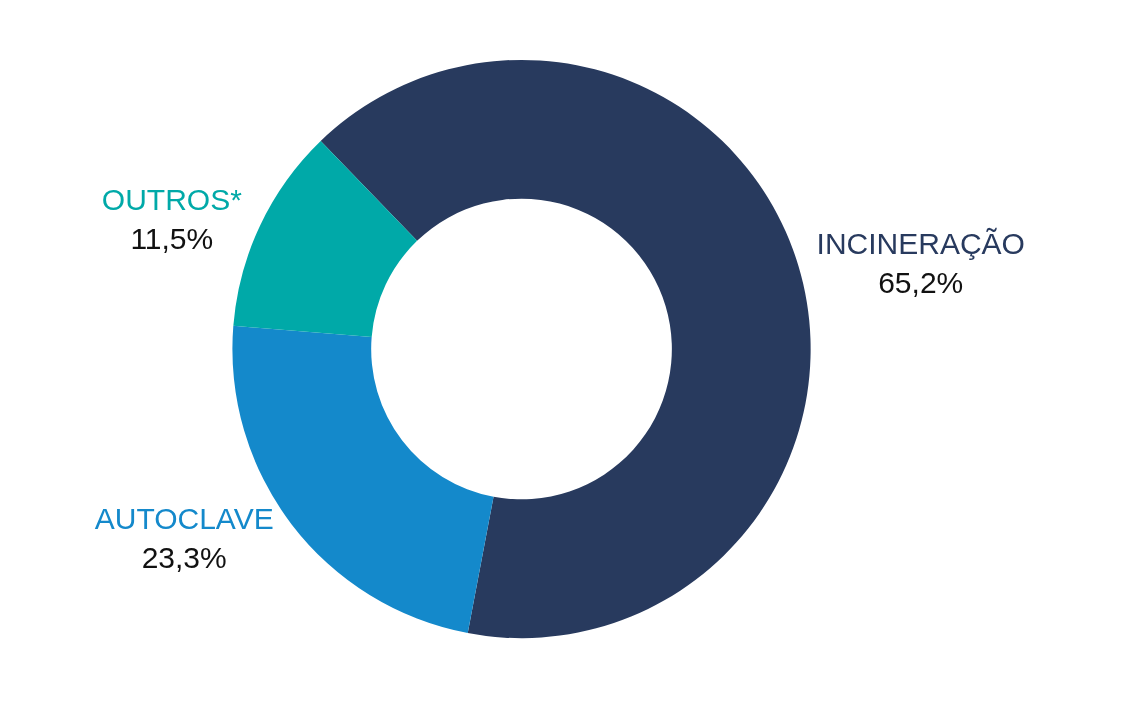 The height and width of the screenshot is (719, 1132). Describe the element at coordinates (172, 199) in the screenshot. I see `slice-label: OUTROS*` at that location.